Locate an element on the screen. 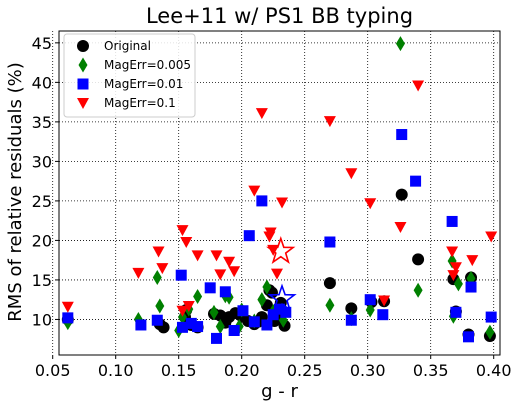  legend-label: MagErr=0.1 is located at coordinates (140, 103).